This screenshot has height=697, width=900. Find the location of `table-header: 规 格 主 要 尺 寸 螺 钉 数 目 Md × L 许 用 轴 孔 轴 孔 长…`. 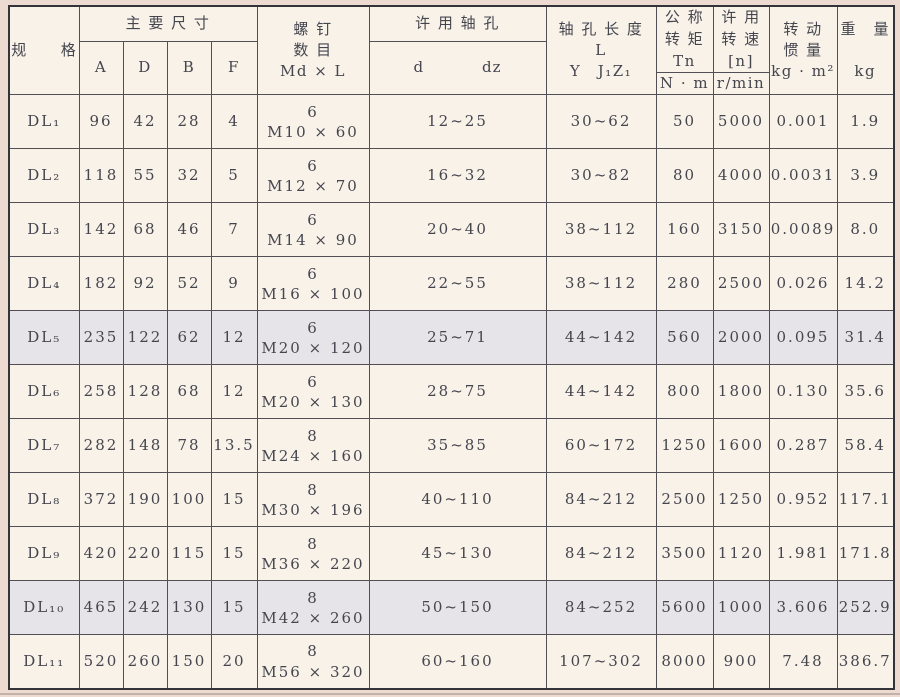

table-header: 规 格 主 要 尺 寸 螺 钉 数 目 Md × L 许 用 轴 孔 轴 孔 长… is located at coordinates (451, 50).